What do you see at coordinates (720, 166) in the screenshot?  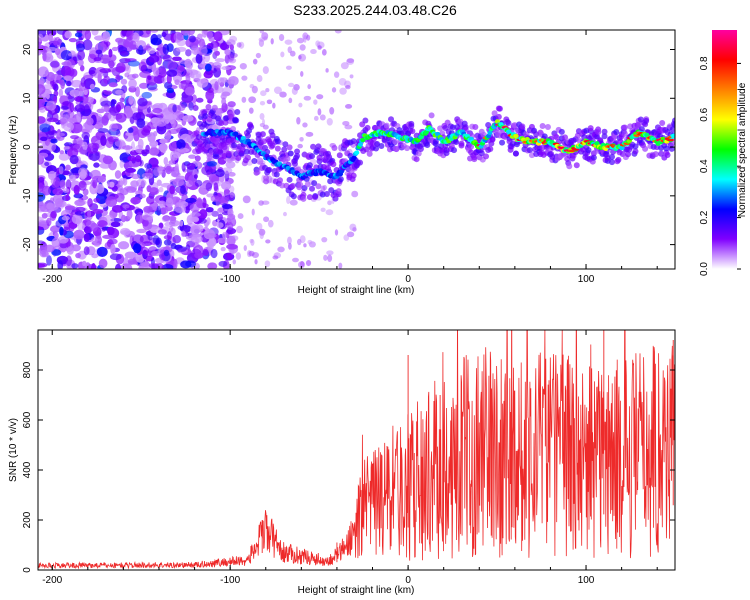 I see `colorbar-ticks: 0.0 0.2 0.4 0.6 0.8` at bounding box center [720, 166].